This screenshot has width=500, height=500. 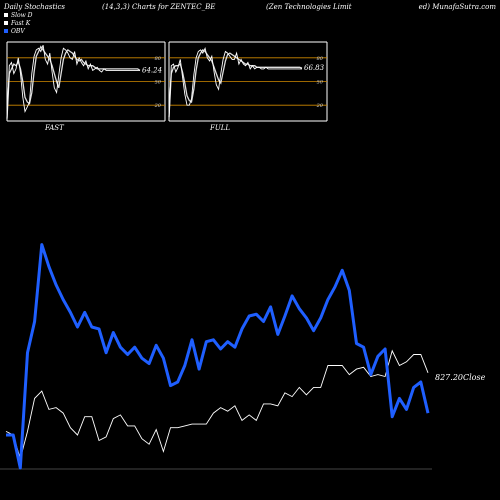 I want to click on fast-stochastic-panel: 20 50 80 64.24 FAST, so click(x=86, y=86).